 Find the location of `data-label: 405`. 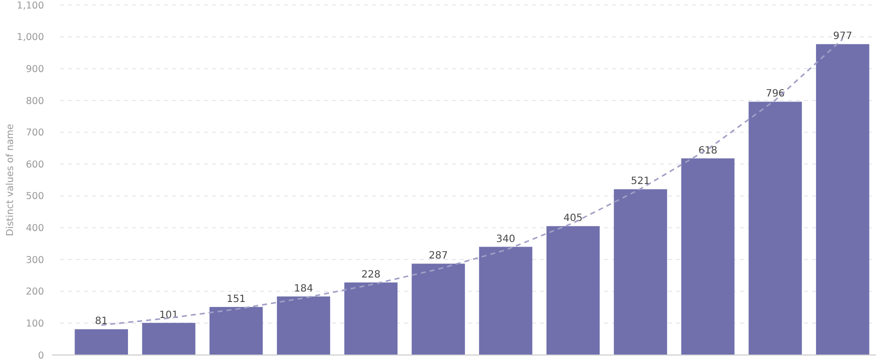

data-label: 405 is located at coordinates (573, 218).